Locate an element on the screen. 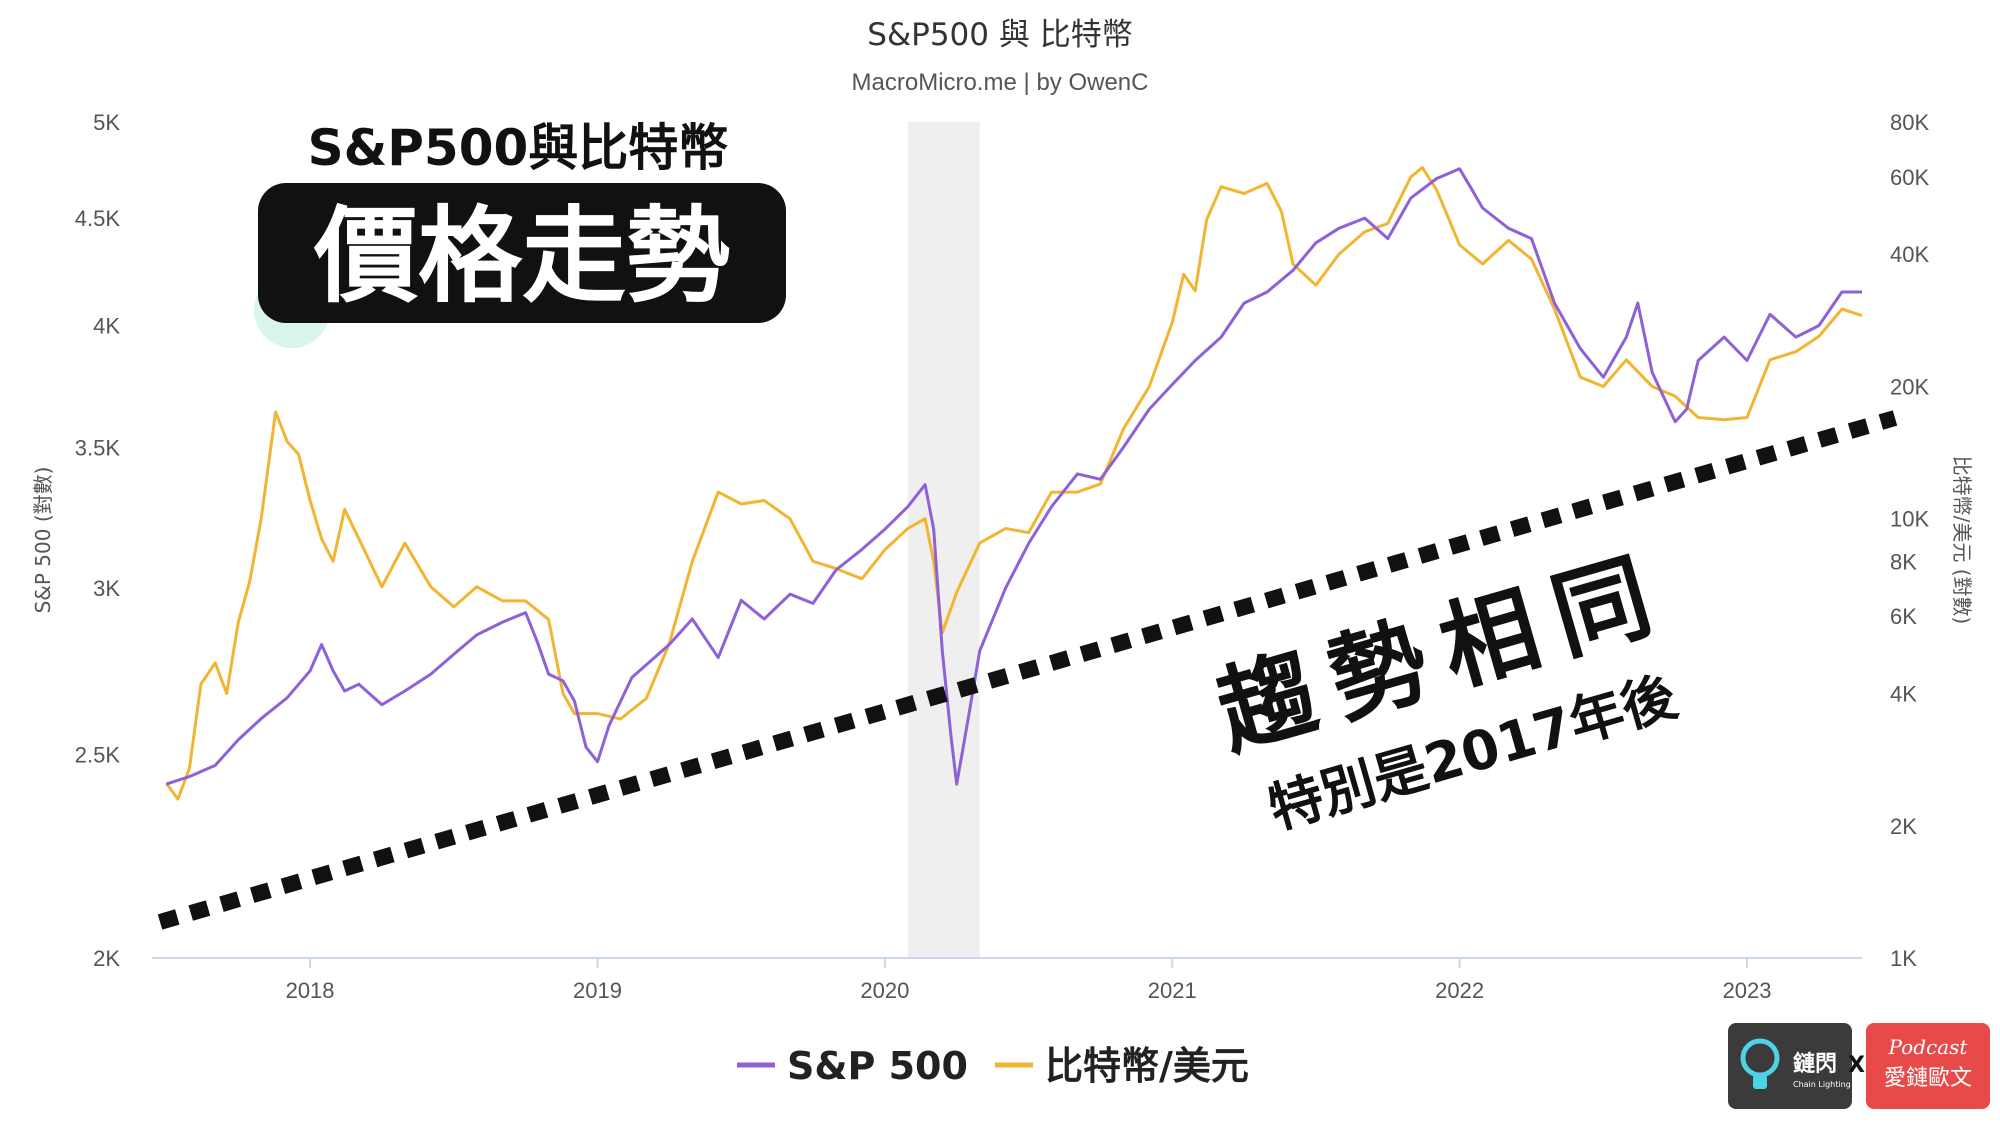 This screenshot has height=1125, width=2000. x-axis-ticks: 2018 2019 2020 2021 2022 2023 is located at coordinates (1029, 980).